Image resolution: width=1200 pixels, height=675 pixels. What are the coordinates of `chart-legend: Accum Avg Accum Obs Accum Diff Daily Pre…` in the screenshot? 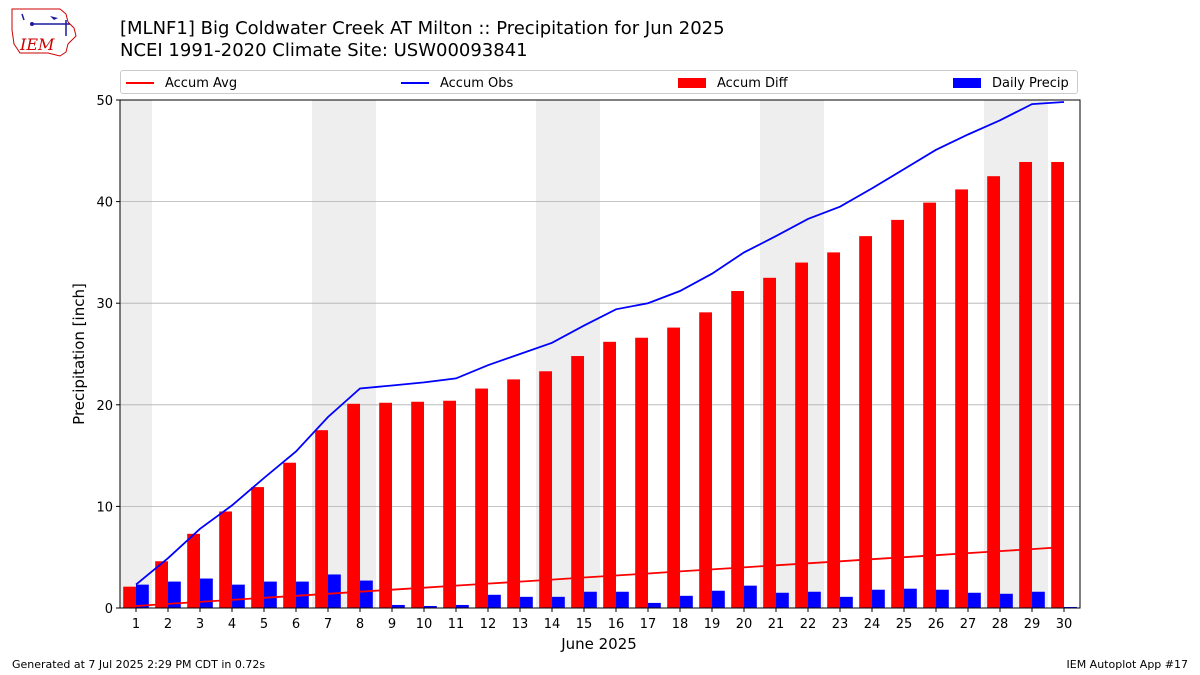 It's located at (599, 82).